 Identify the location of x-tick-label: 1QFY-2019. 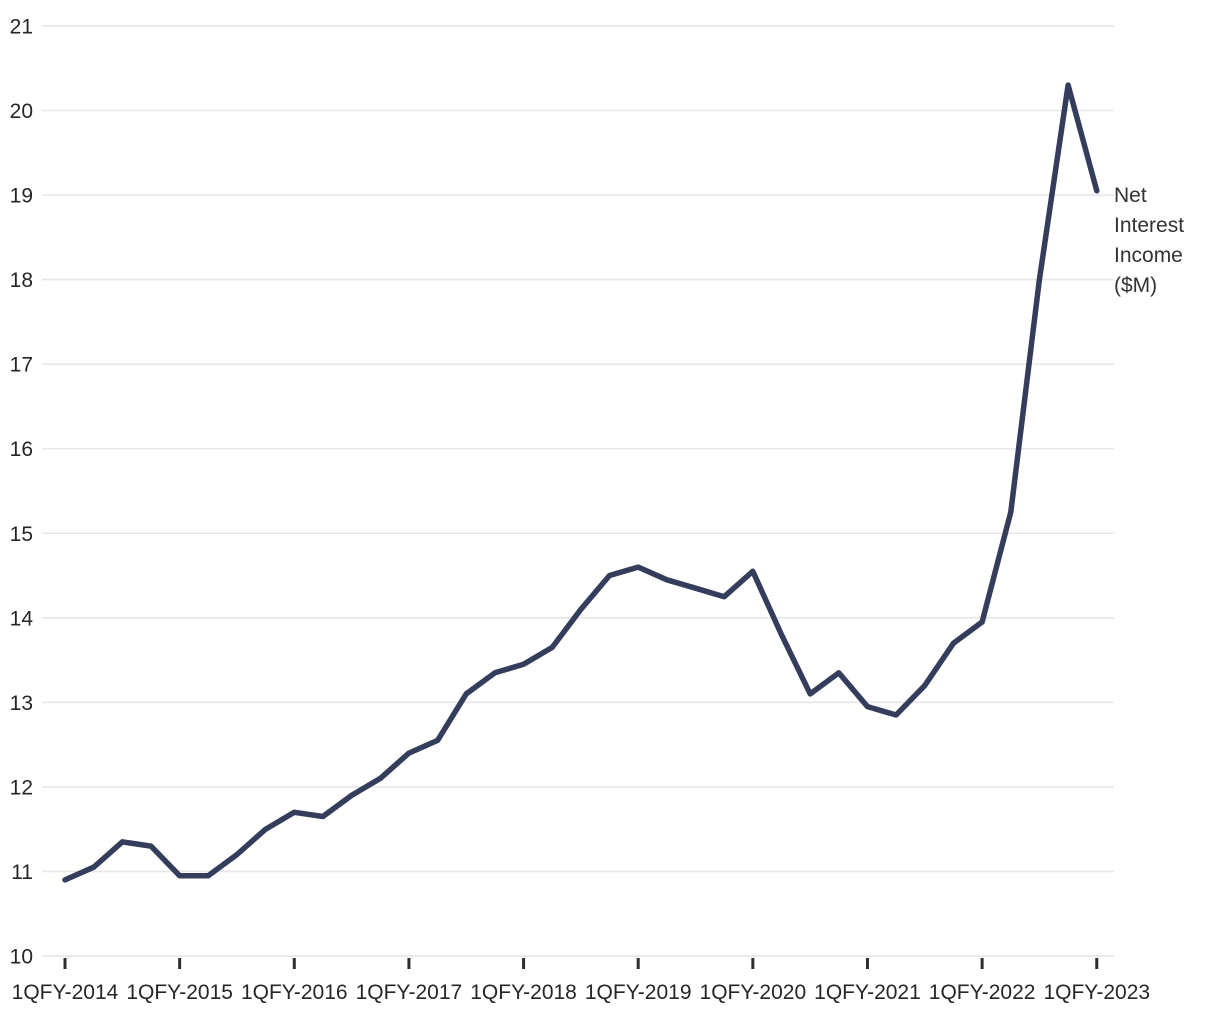
(638, 992).